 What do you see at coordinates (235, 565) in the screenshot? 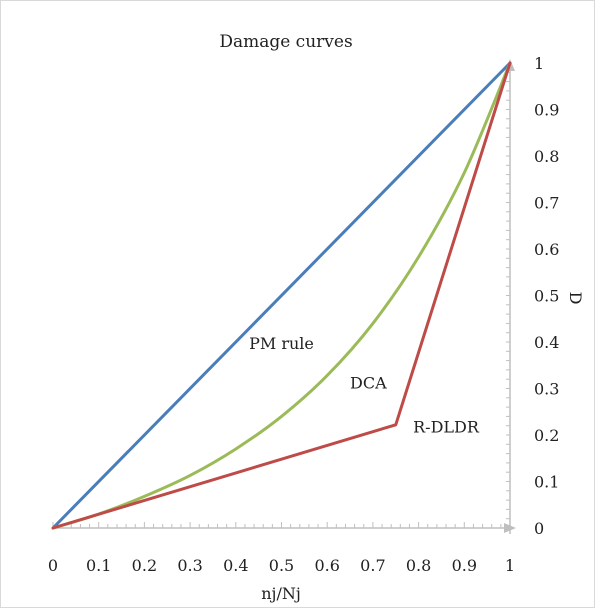
I see `x-tick-label: 0.4` at bounding box center [235, 565].